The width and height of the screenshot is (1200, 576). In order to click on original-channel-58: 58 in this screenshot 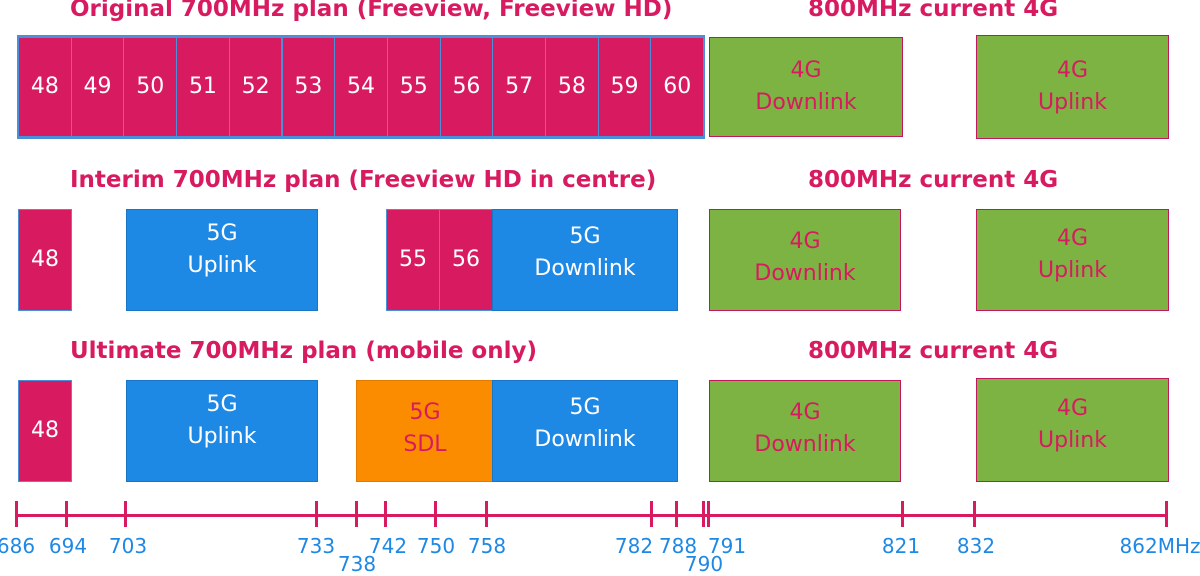, I will do `click(572, 87)`.